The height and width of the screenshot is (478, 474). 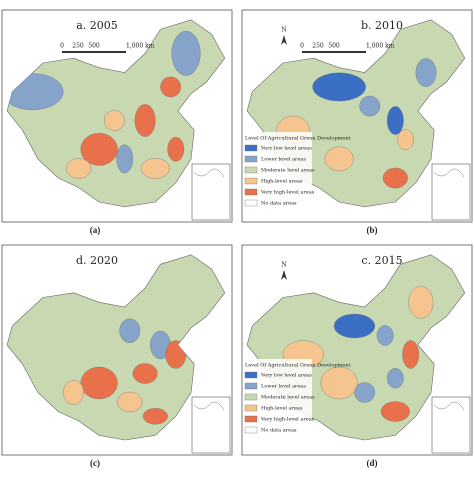 I want to click on panel-title: c. 2015, so click(x=381, y=260).